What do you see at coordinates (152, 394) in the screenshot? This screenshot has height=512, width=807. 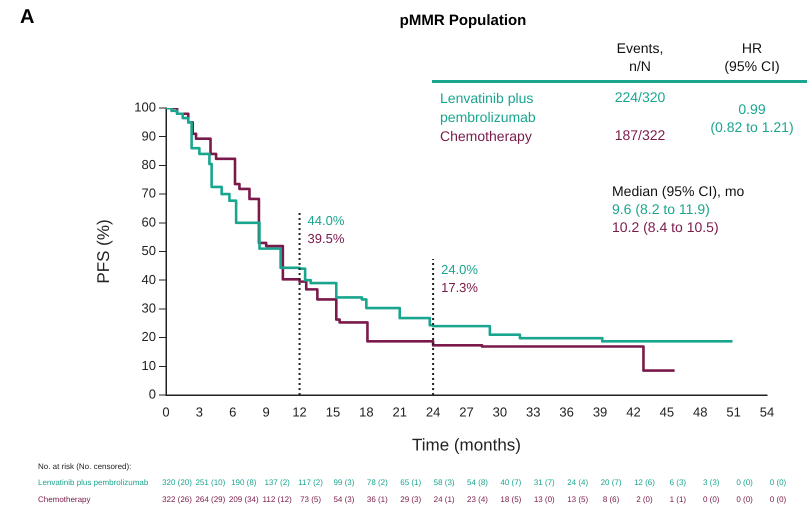 I see `y-tick-label: 0` at bounding box center [152, 394].